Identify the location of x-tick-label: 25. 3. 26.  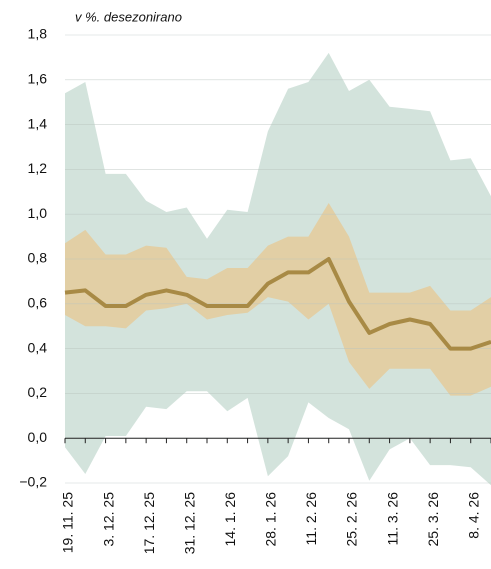
(433, 519).